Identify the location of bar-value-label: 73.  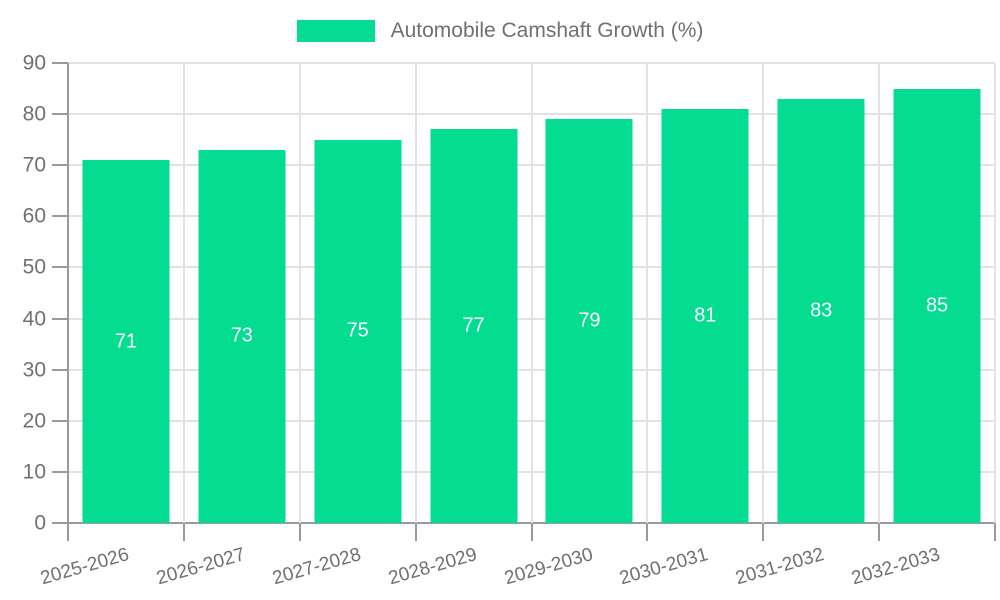
(241, 335).